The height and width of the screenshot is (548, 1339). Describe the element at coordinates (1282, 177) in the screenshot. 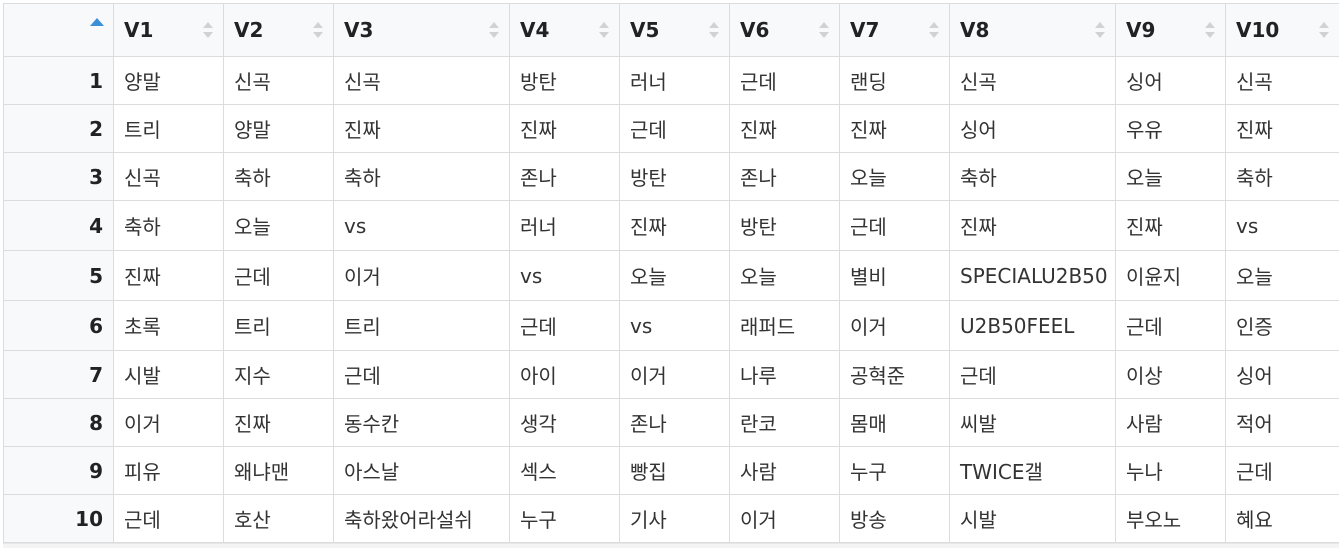

I see `table-cell-v10: 축하` at that location.